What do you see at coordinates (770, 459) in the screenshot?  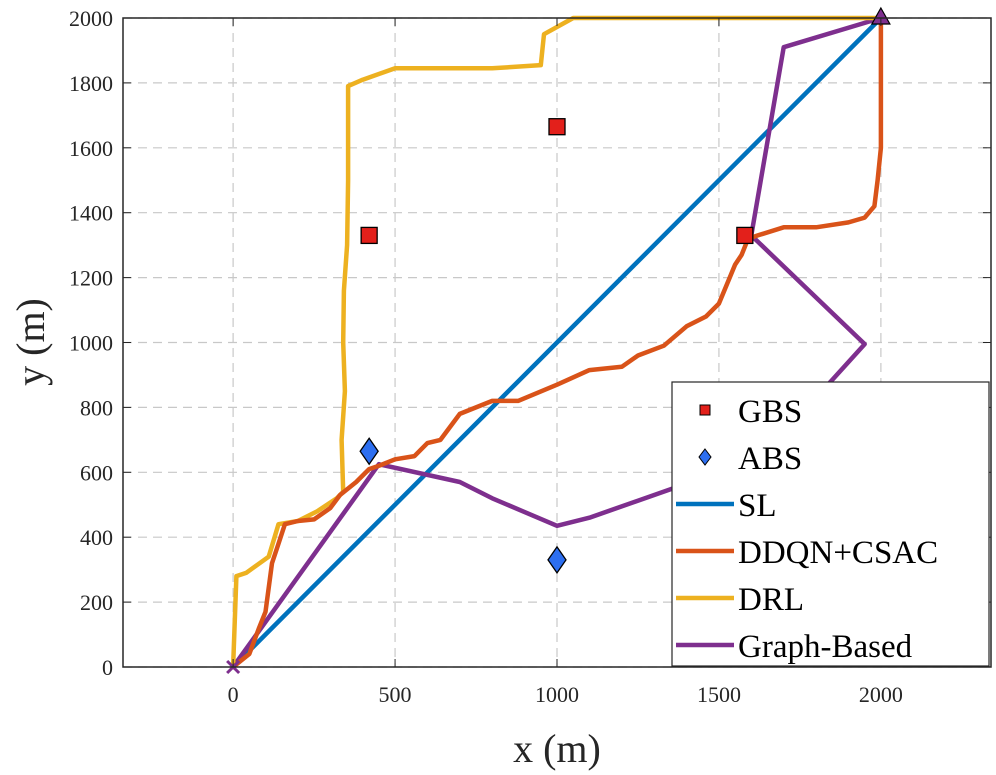 I see `legend-label-abs: ABS` at bounding box center [770, 459].